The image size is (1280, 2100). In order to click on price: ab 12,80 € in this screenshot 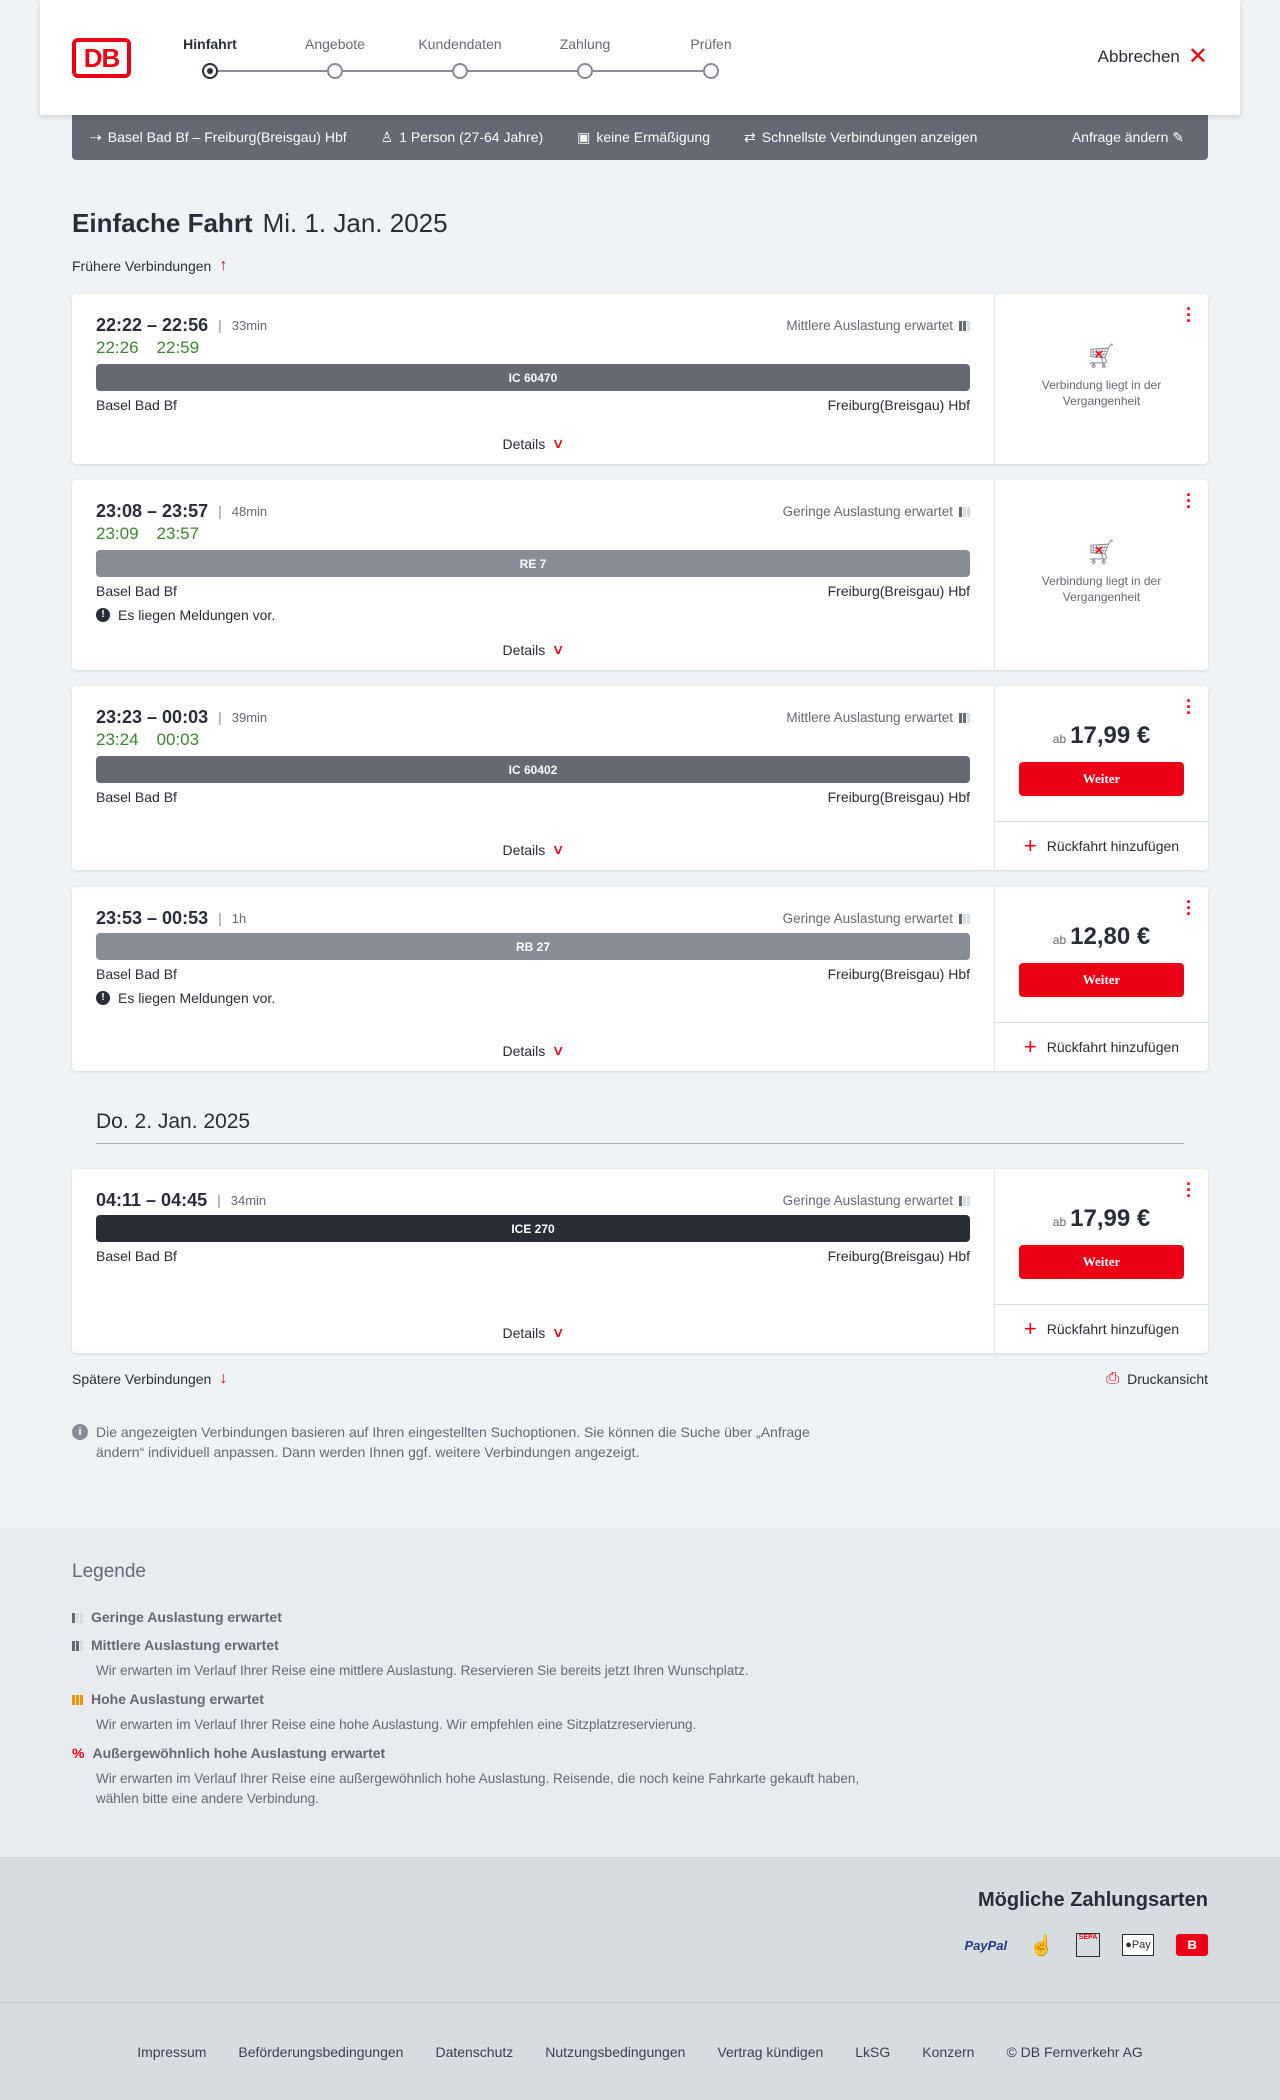, I will do `click(1101, 937)`.